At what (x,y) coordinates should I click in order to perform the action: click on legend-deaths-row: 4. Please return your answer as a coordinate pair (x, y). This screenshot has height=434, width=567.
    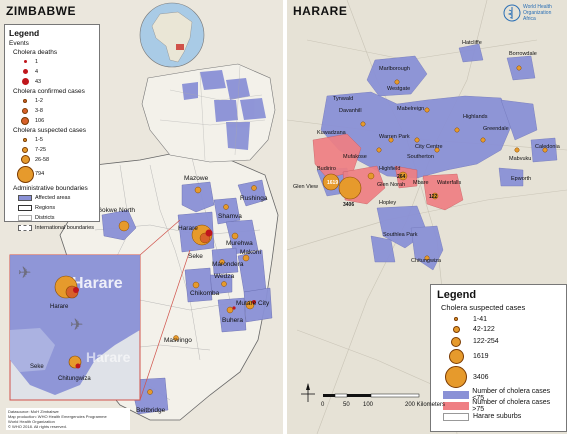
    Looking at the image, I should click on (55, 71).